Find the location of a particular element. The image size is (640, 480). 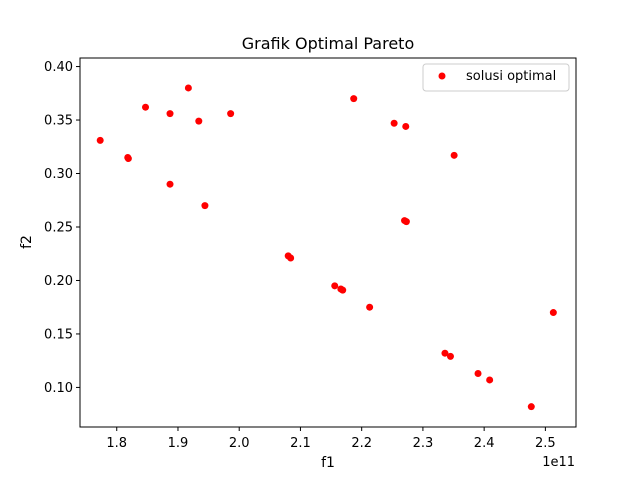

legend-marker is located at coordinates (442, 76).